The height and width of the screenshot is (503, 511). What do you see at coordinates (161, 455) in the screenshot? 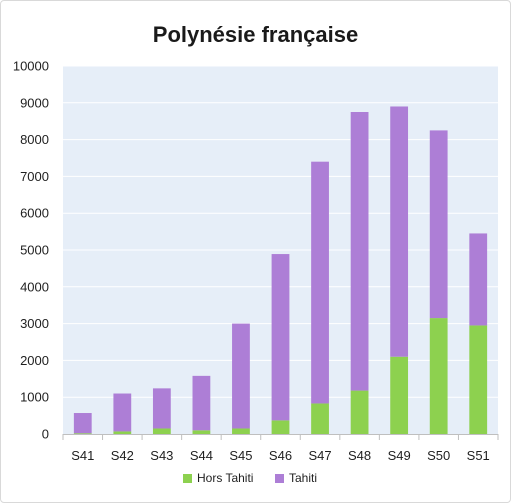
I see `x-tick-label: S43` at bounding box center [161, 455].